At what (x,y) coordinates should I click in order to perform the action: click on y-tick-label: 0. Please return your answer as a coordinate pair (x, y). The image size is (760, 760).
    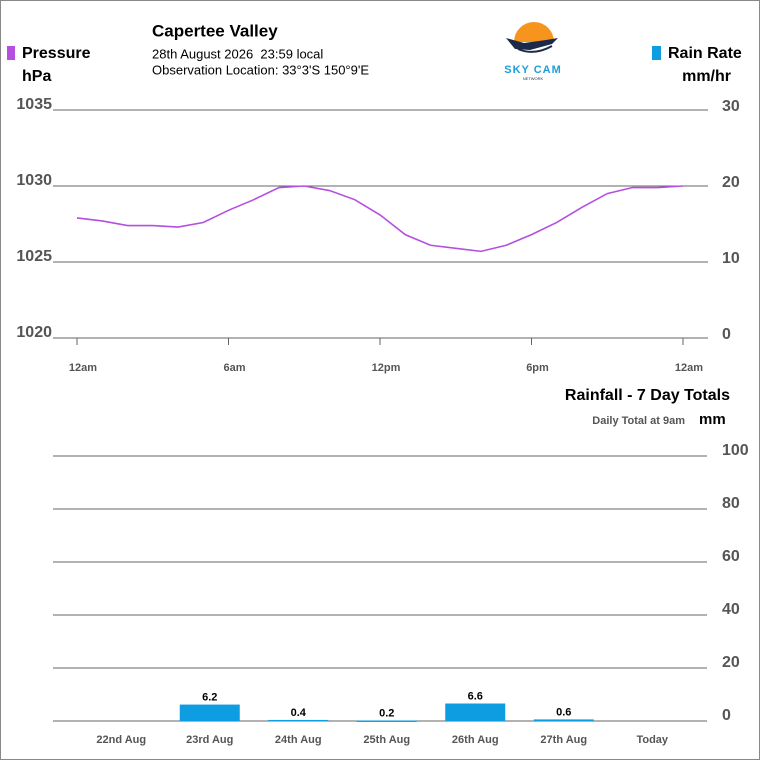
    Looking at the image, I should click on (726, 715).